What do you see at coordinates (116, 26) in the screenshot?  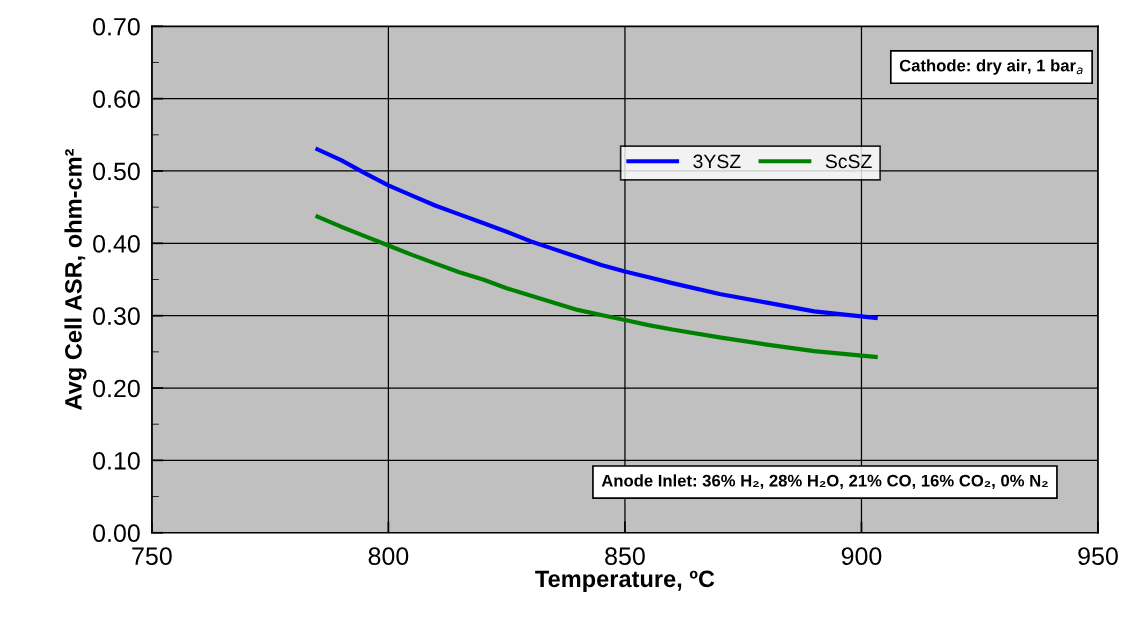 I see `y-tick-label: 0.70` at bounding box center [116, 26].